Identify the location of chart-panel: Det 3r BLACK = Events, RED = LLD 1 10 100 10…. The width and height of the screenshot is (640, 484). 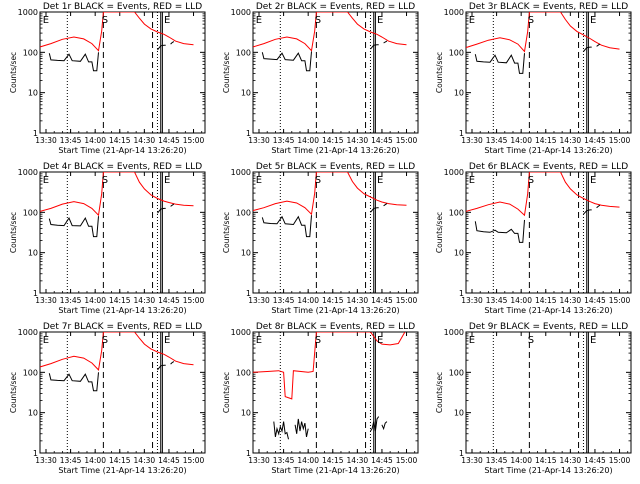
(533, 78).